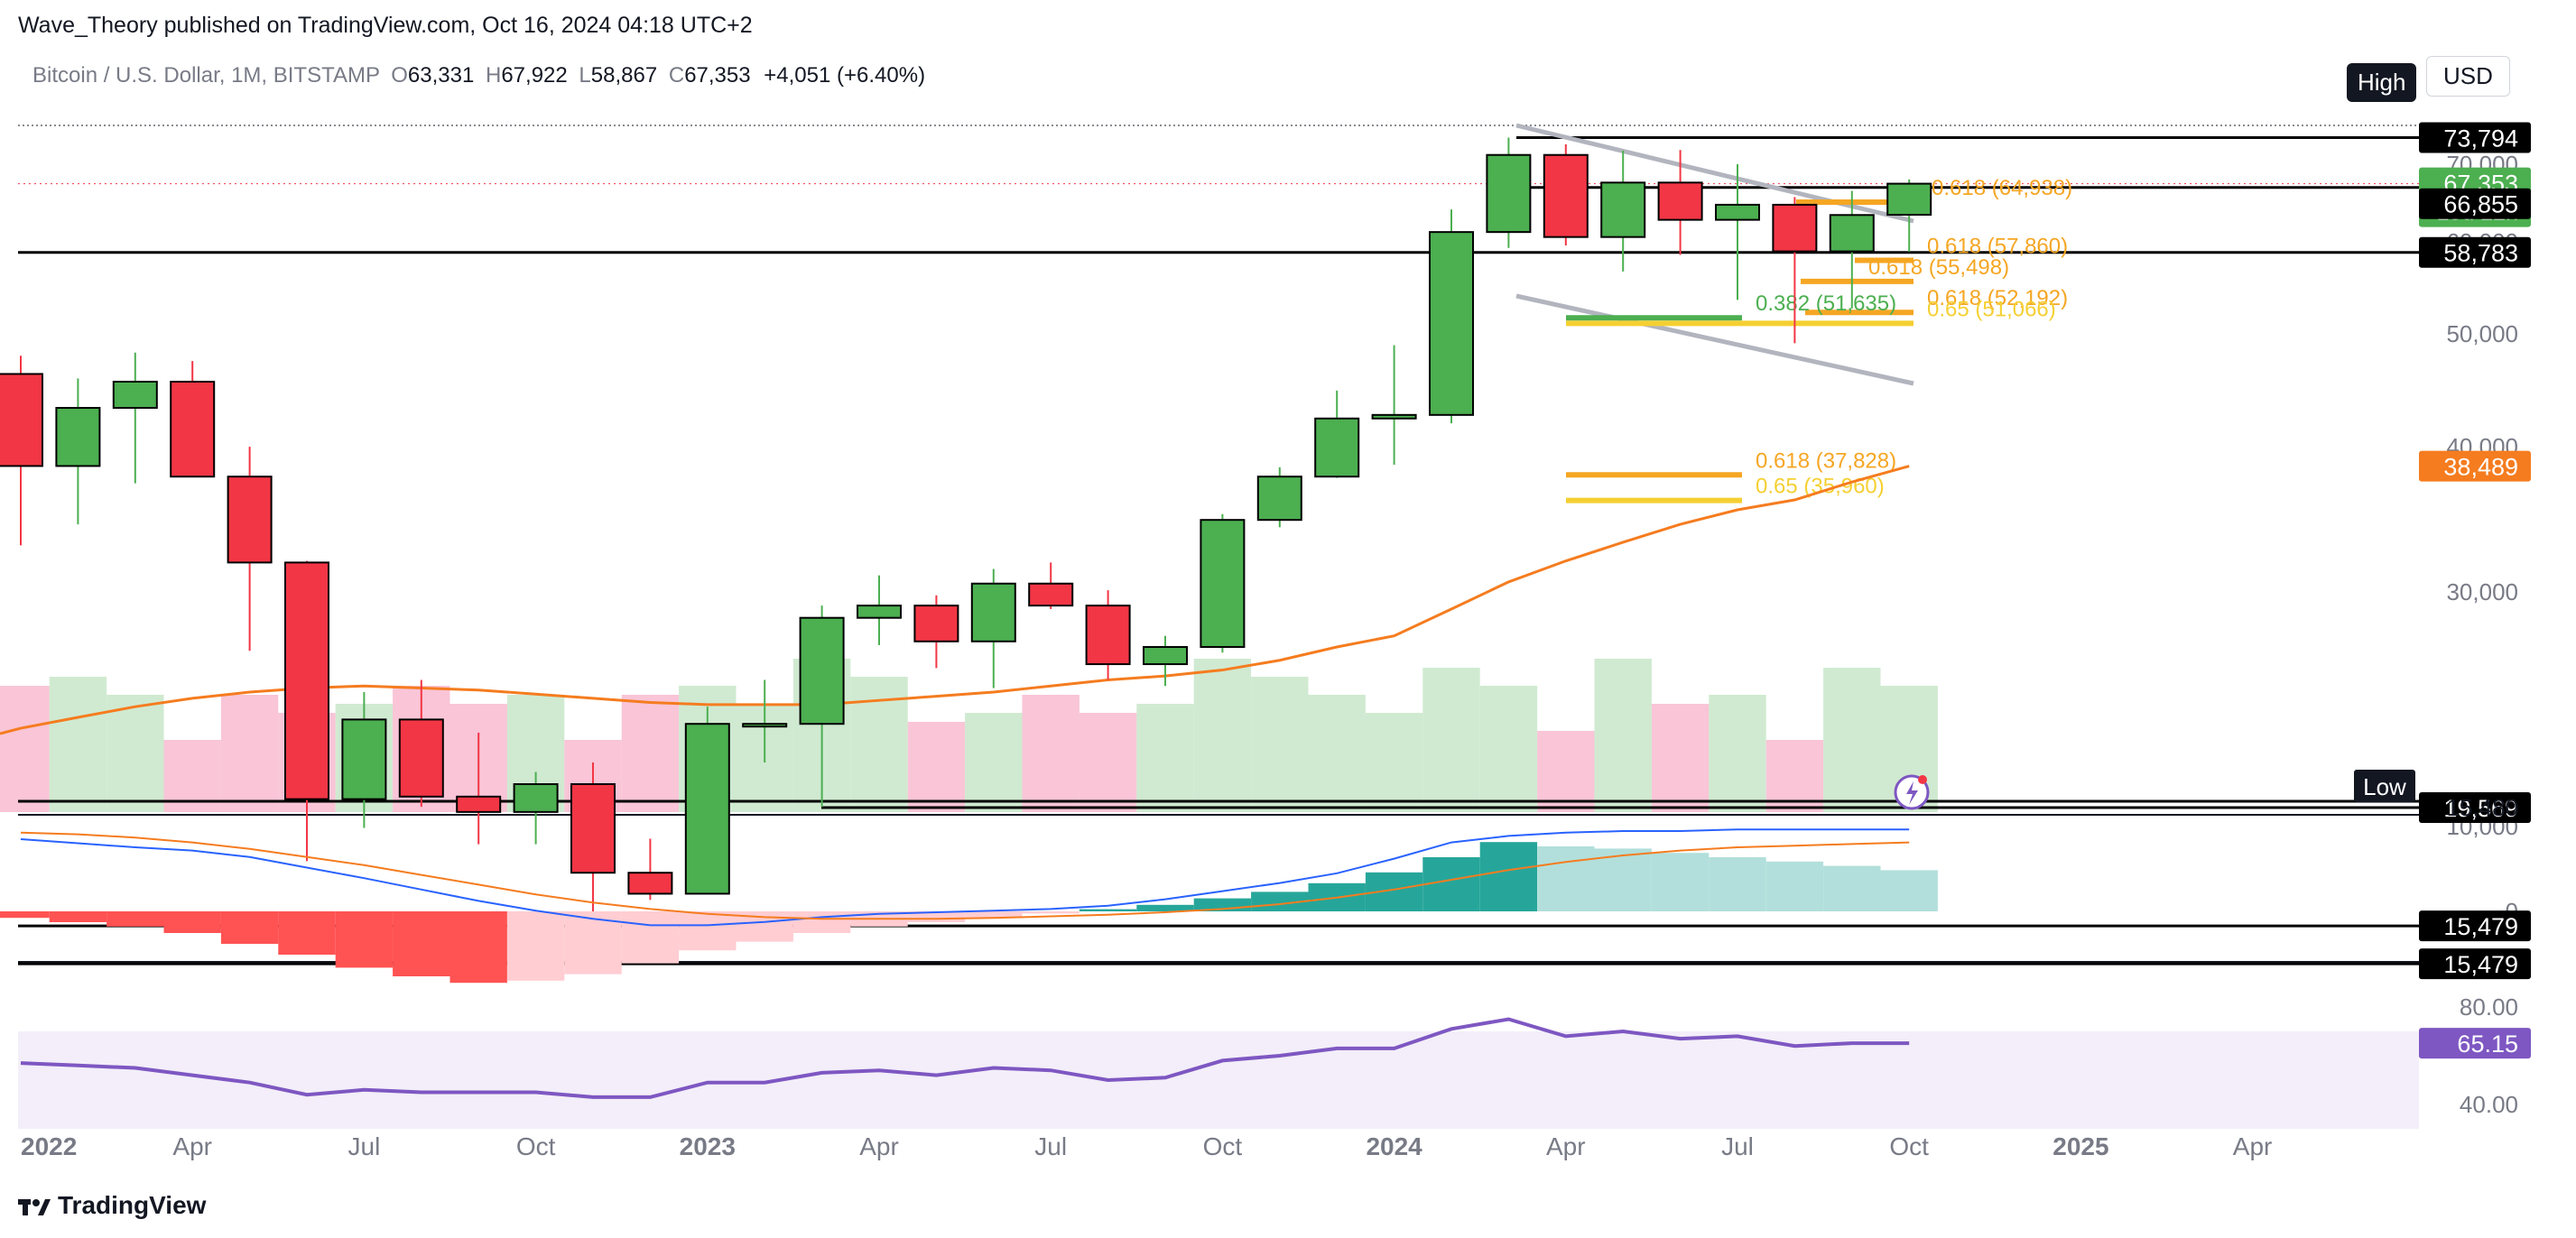 This screenshot has height=1238, width=2576. Describe the element at coordinates (2482, 334) in the screenshot. I see `price-axis-tick: 50,000` at that location.